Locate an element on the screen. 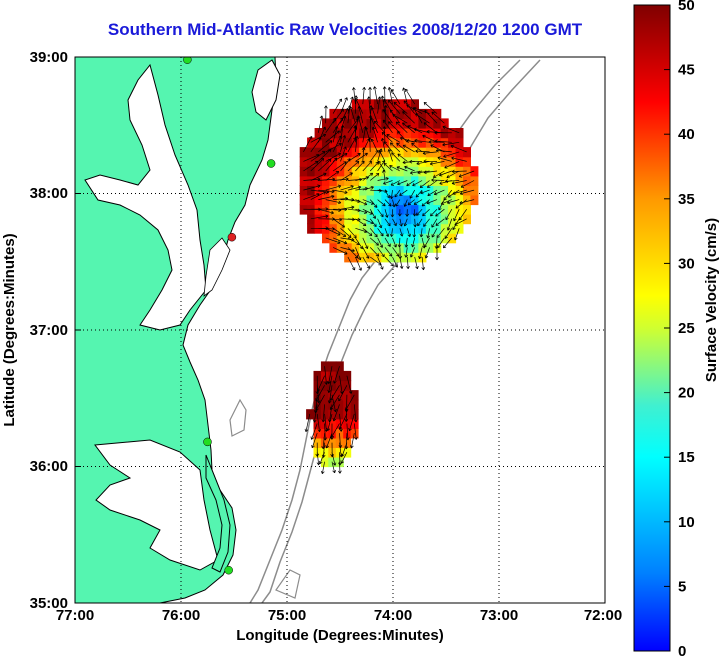 The image size is (724, 659). x-tick-label: 77:00 is located at coordinates (75, 615).